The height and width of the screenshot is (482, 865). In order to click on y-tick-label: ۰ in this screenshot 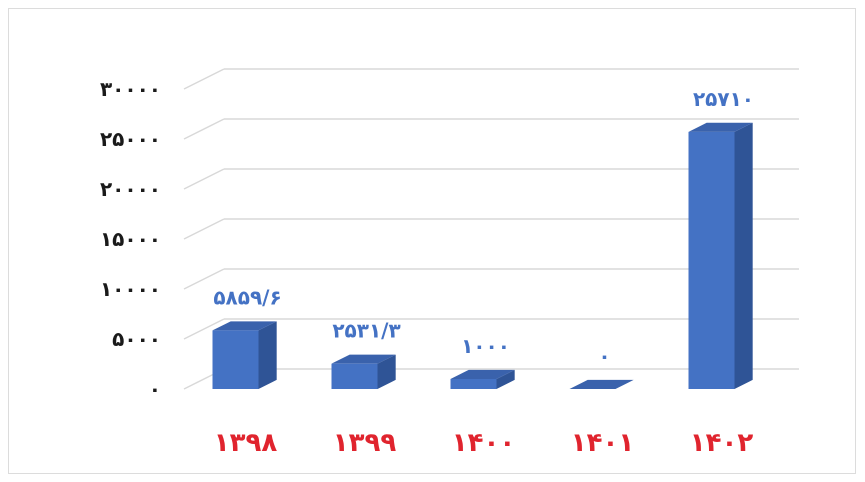, I will do `click(155, 389)`.